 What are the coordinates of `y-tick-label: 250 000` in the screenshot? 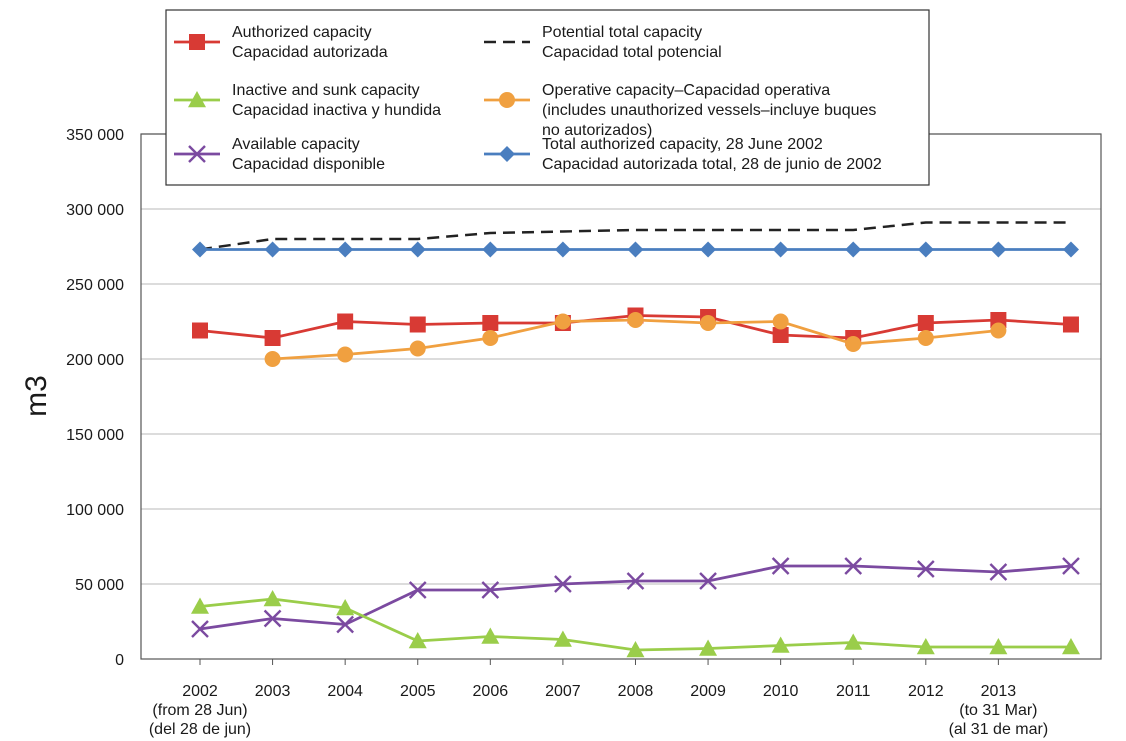 It's located at (95, 285).